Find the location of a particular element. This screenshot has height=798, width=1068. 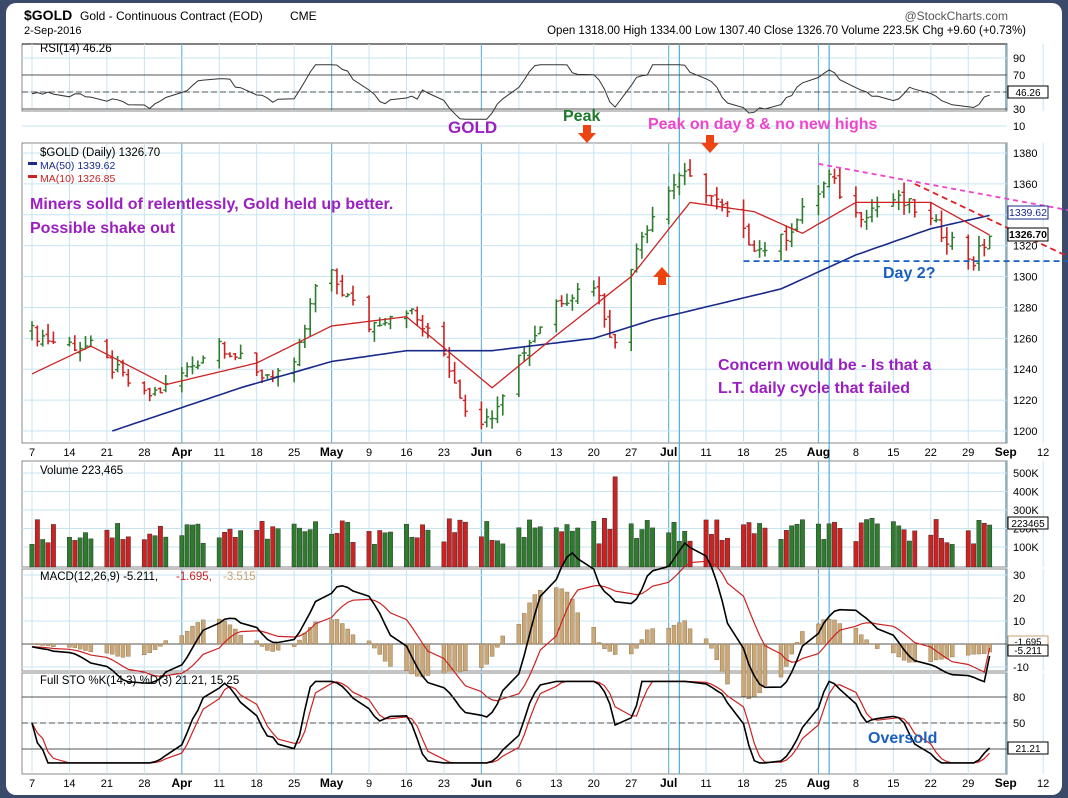

svg-text: -1.695 is located at coordinates (1028, 642).